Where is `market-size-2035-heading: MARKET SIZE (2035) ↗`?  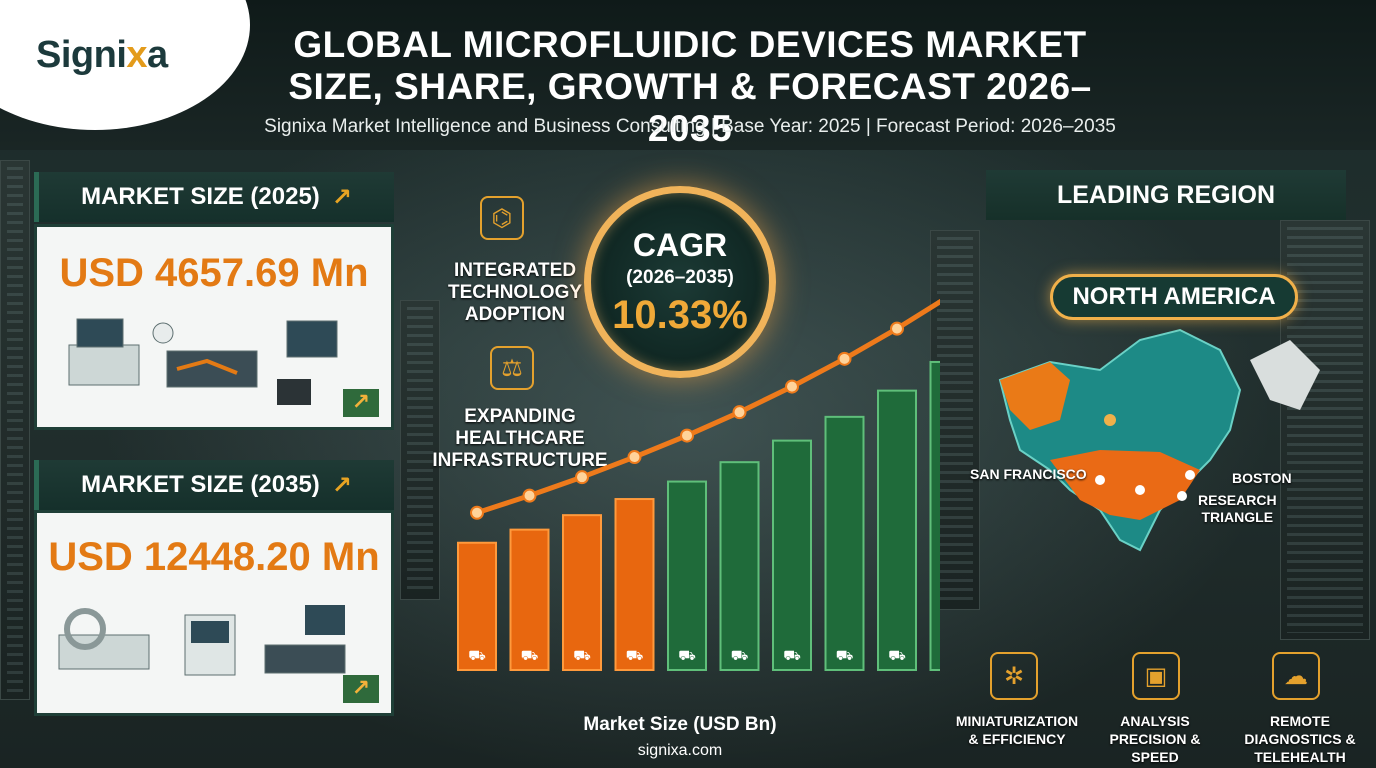
market-size-2035-heading: MARKET SIZE (2035) ↗ is located at coordinates (214, 485).